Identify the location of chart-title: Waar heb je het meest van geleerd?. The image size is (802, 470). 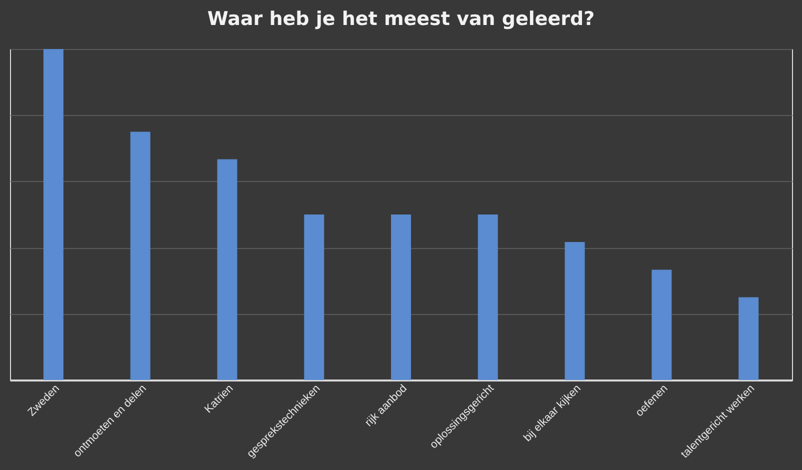
(401, 19).